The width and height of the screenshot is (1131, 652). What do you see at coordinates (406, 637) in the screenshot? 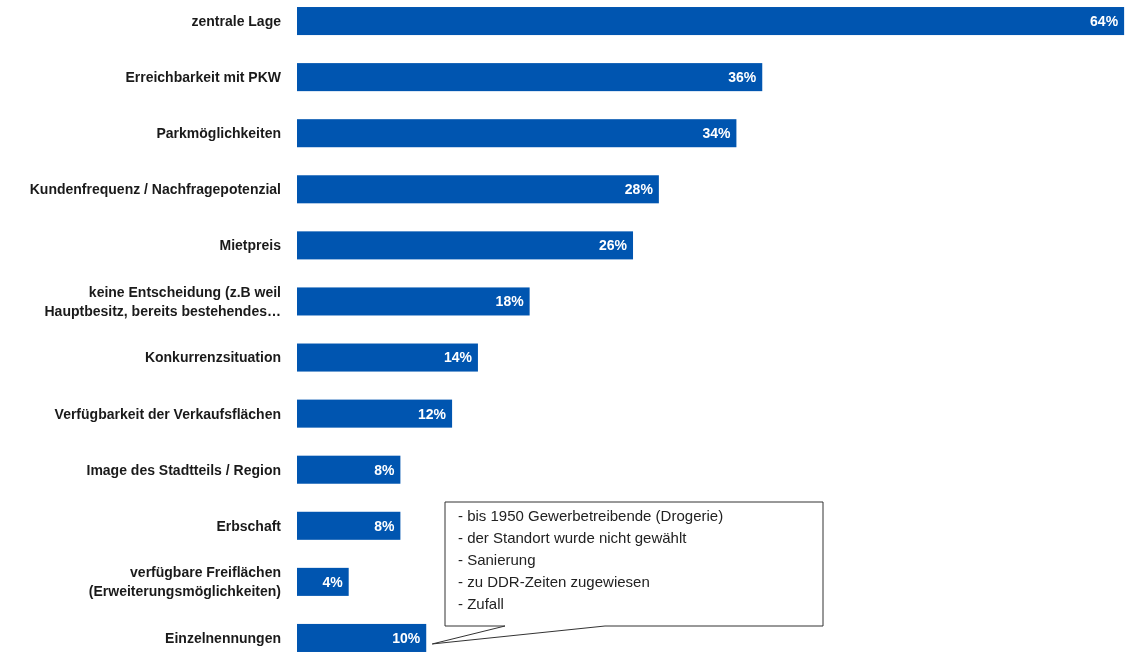
I see `data-label: 10%` at bounding box center [406, 637].